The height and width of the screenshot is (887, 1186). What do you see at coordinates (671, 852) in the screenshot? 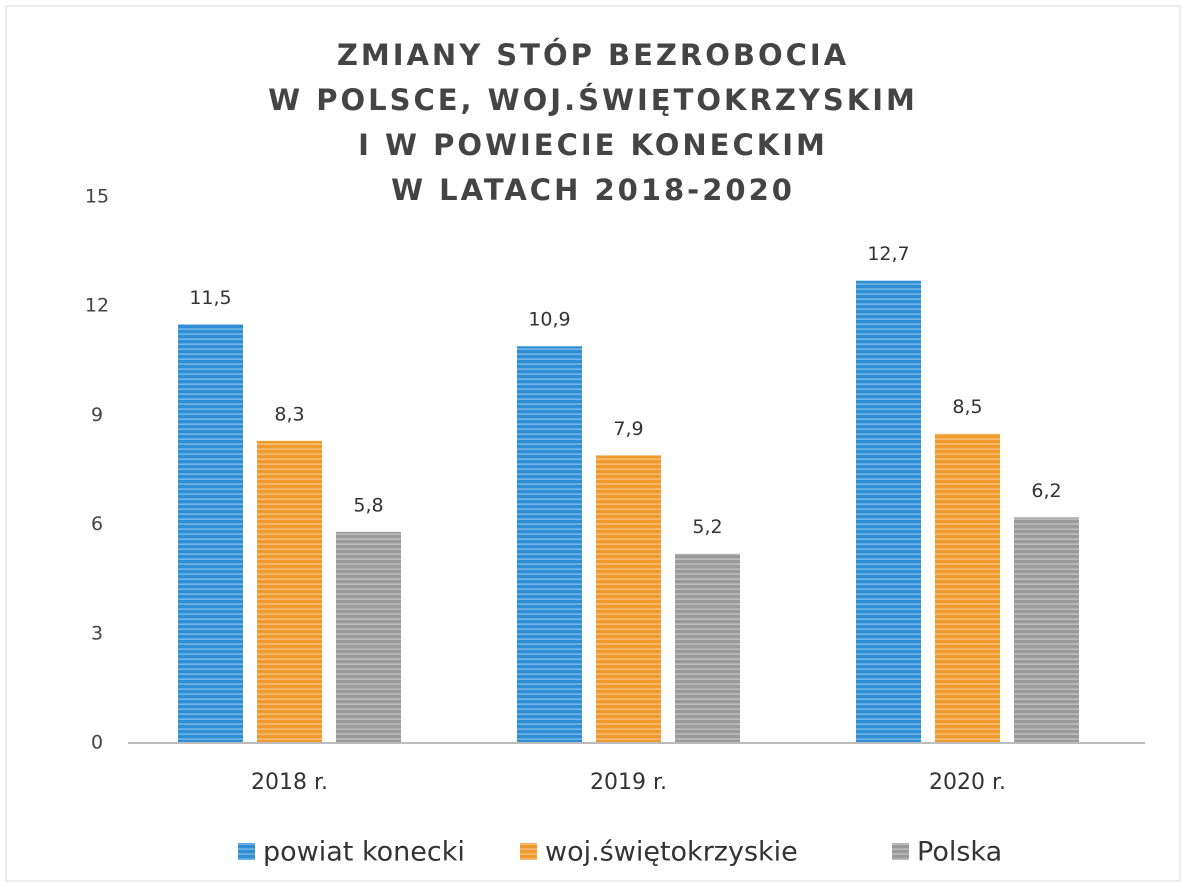
I see `legend-label: woj.świętokrzyskie` at bounding box center [671, 852].